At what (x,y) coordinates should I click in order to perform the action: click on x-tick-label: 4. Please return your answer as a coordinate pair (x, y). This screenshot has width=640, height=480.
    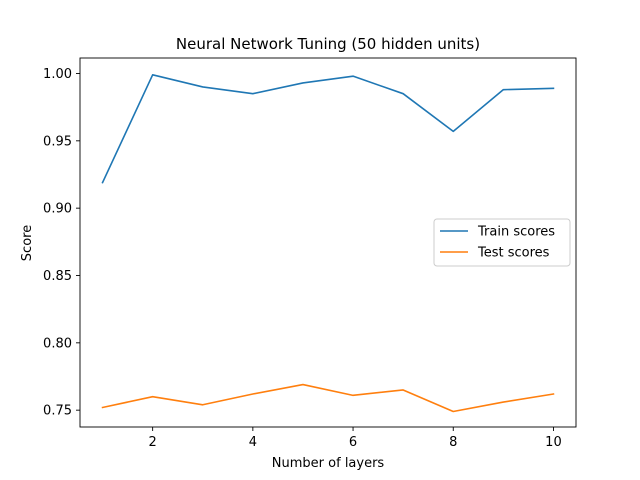
    Looking at the image, I should click on (253, 442).